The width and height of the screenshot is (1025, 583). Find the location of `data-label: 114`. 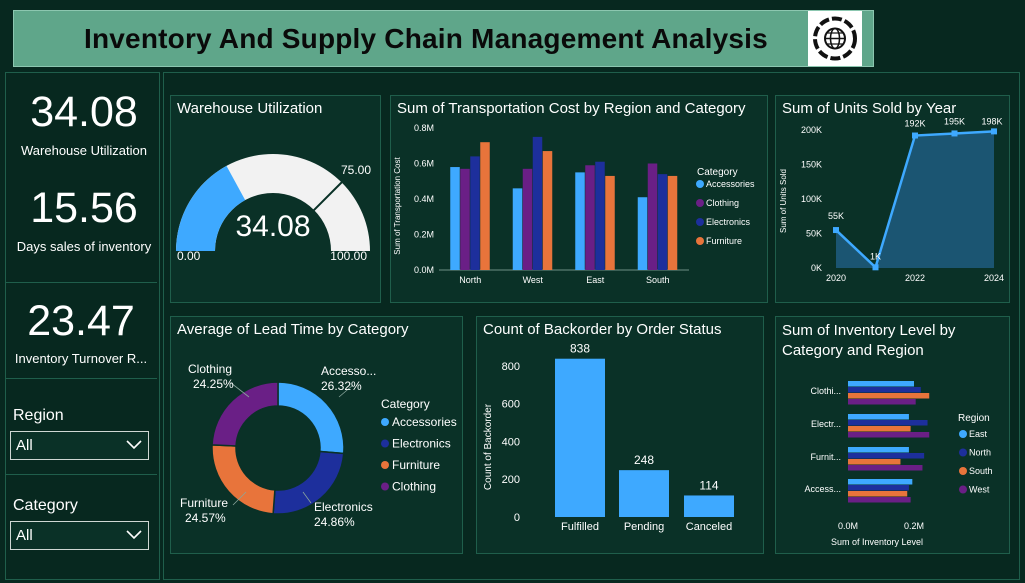

data-label: 114 is located at coordinates (708, 485).